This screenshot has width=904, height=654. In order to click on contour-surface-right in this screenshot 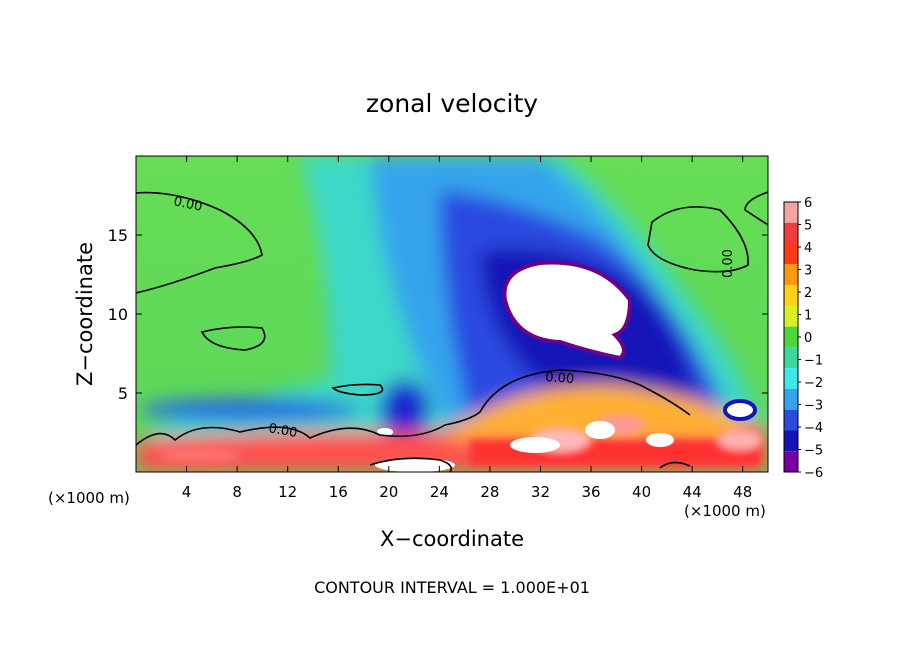, I will do `click(675, 465)`.